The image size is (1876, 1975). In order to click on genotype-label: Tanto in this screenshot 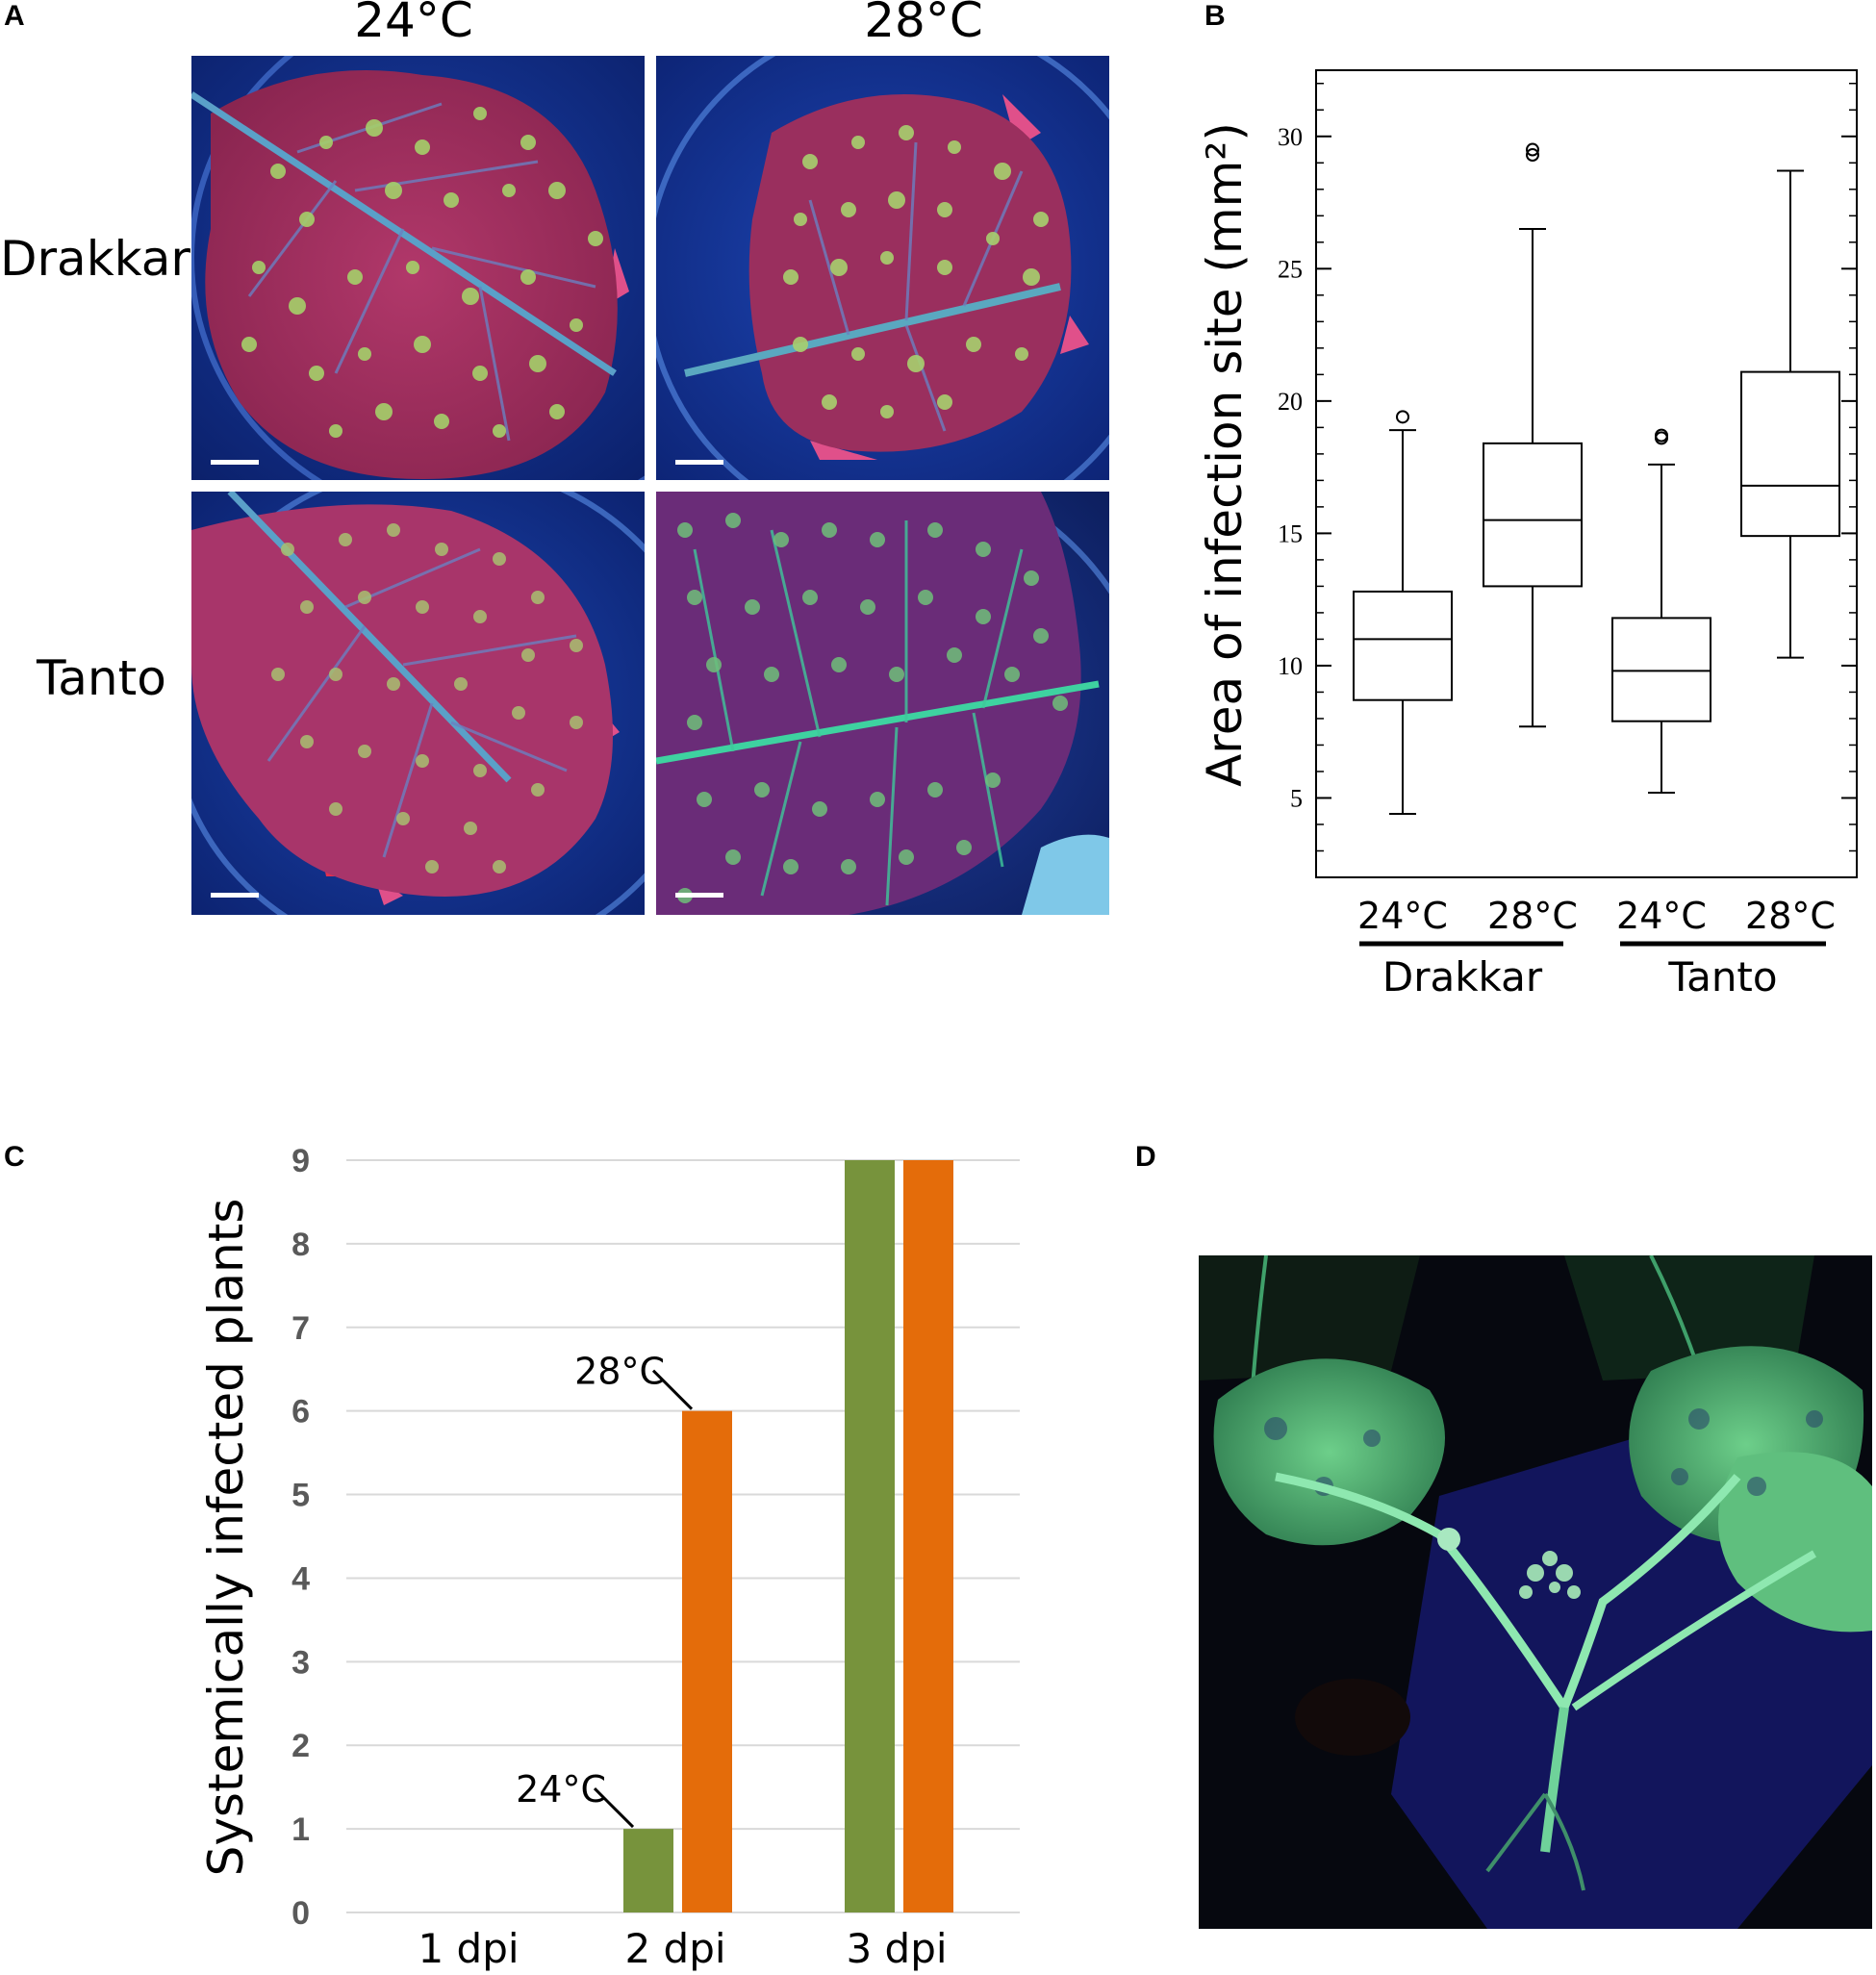, I will do `click(1722, 976)`.